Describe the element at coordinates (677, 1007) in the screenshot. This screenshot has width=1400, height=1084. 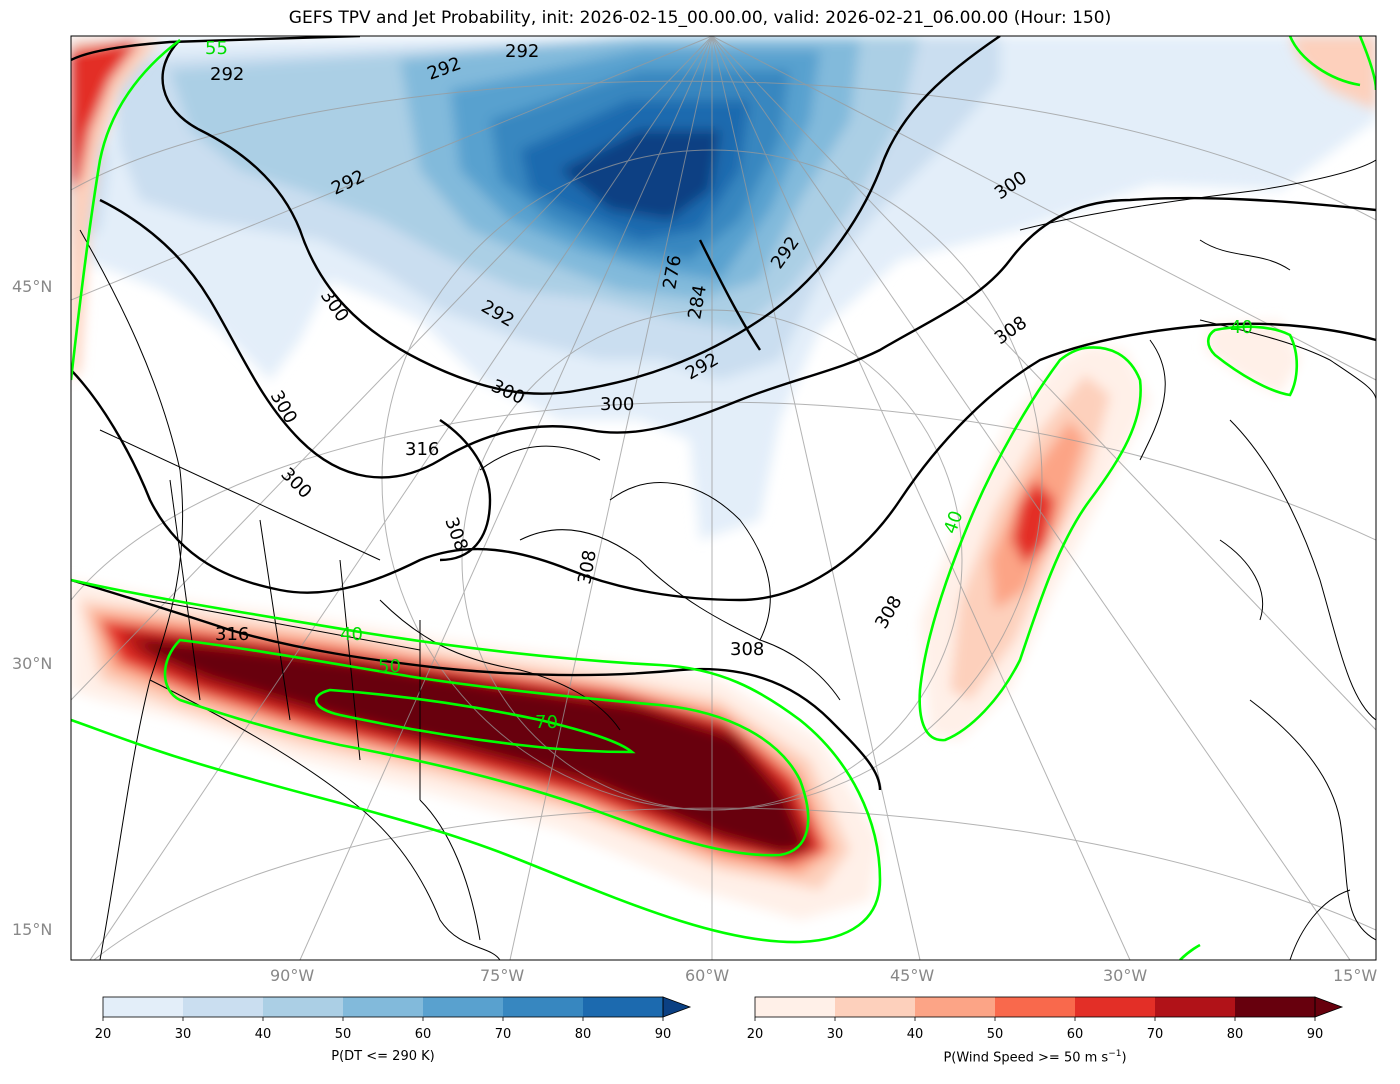
I see `colorbar-tpv-extend-arrow` at that location.